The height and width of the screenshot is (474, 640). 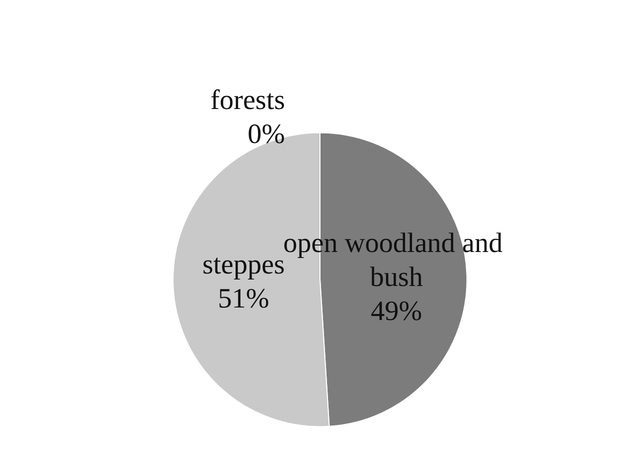 I want to click on data-label: 51%, so click(x=244, y=299).